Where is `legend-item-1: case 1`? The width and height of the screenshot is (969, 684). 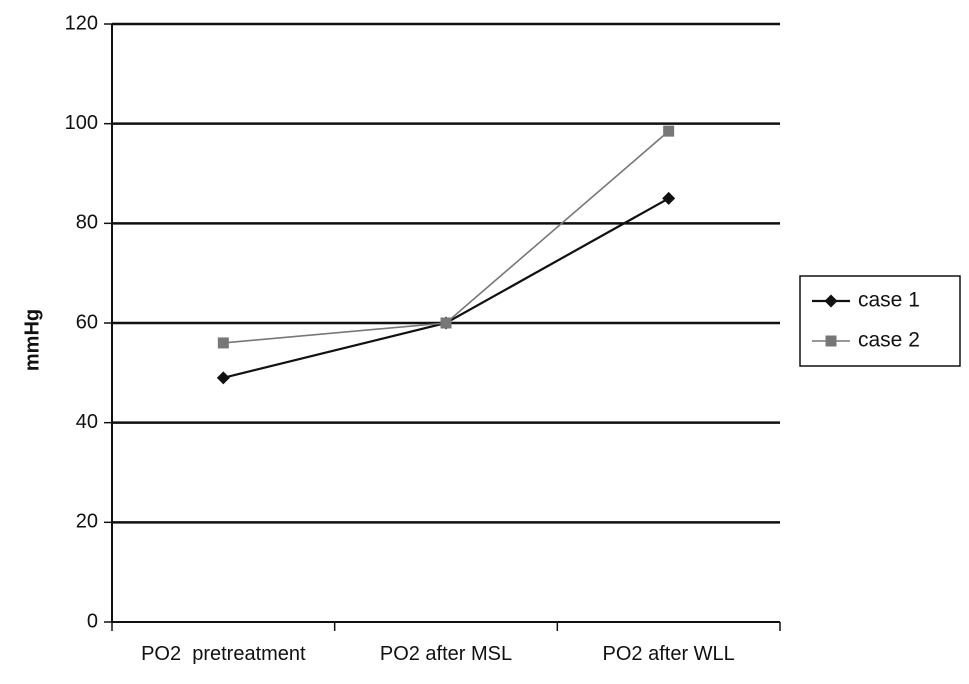 legend-item-1: case 1 is located at coordinates (866, 300).